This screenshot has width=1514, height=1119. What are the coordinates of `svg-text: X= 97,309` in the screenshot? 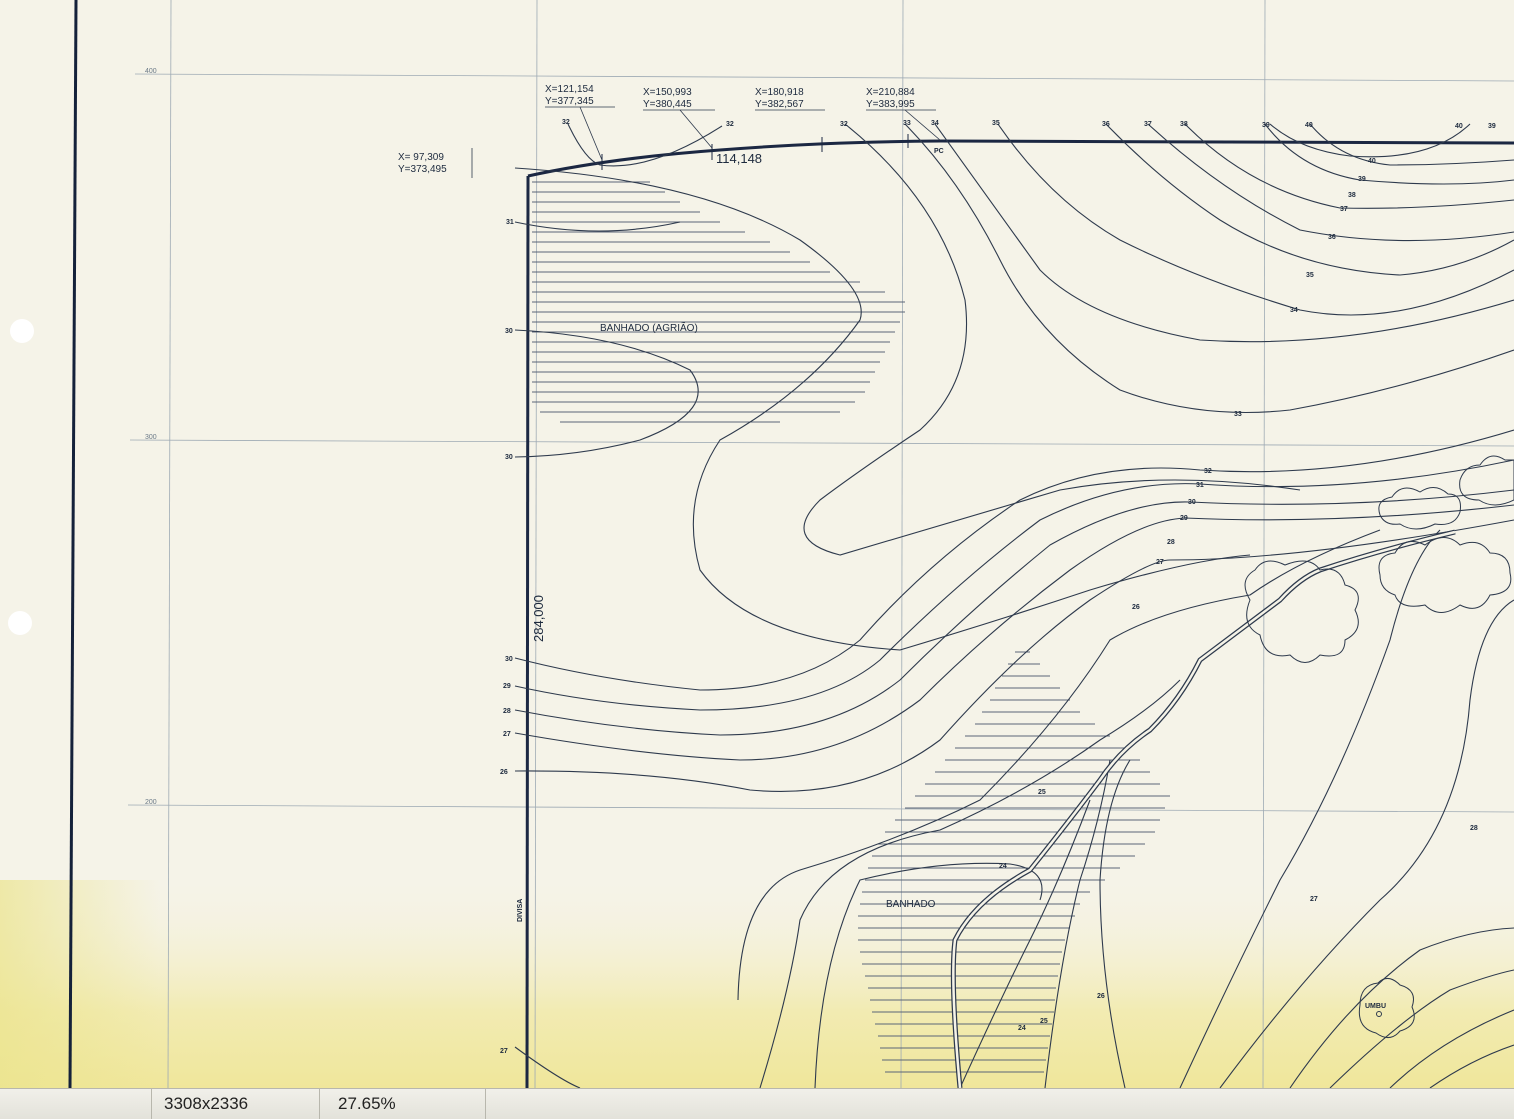 It's located at (421, 157).